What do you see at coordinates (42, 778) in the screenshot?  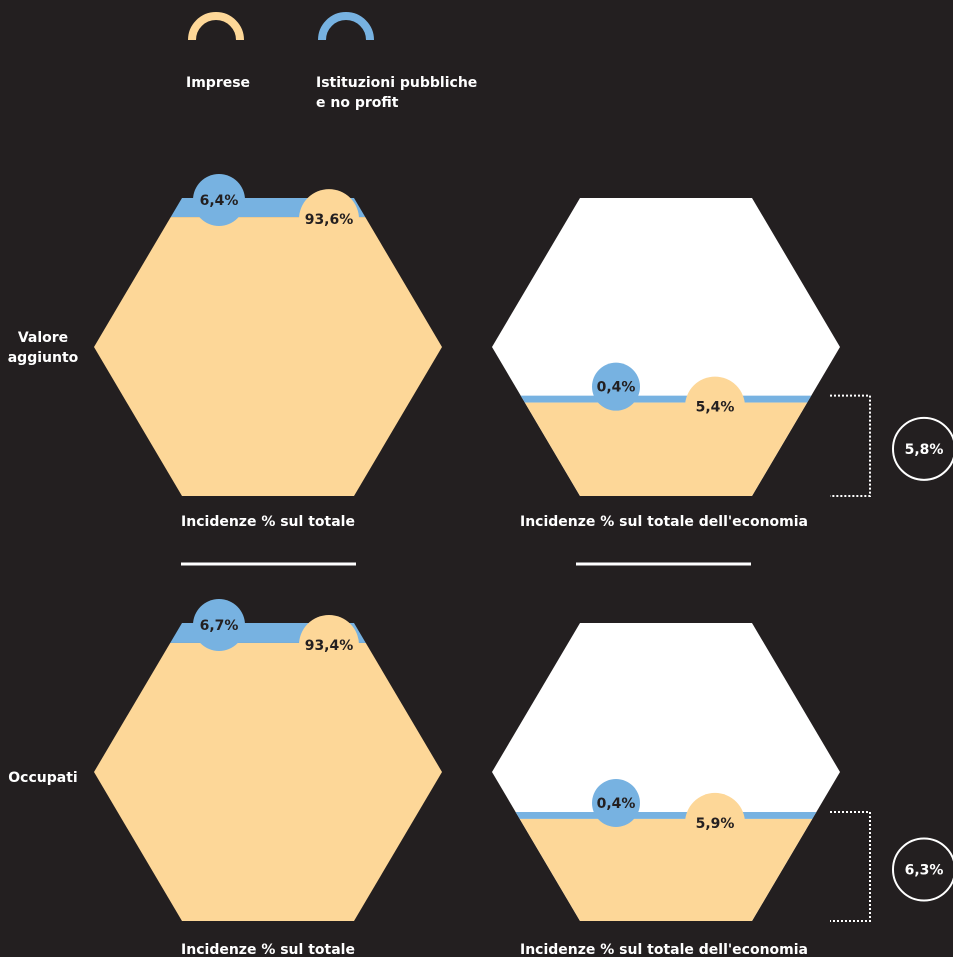 I see `row-label: Occupati` at bounding box center [42, 778].